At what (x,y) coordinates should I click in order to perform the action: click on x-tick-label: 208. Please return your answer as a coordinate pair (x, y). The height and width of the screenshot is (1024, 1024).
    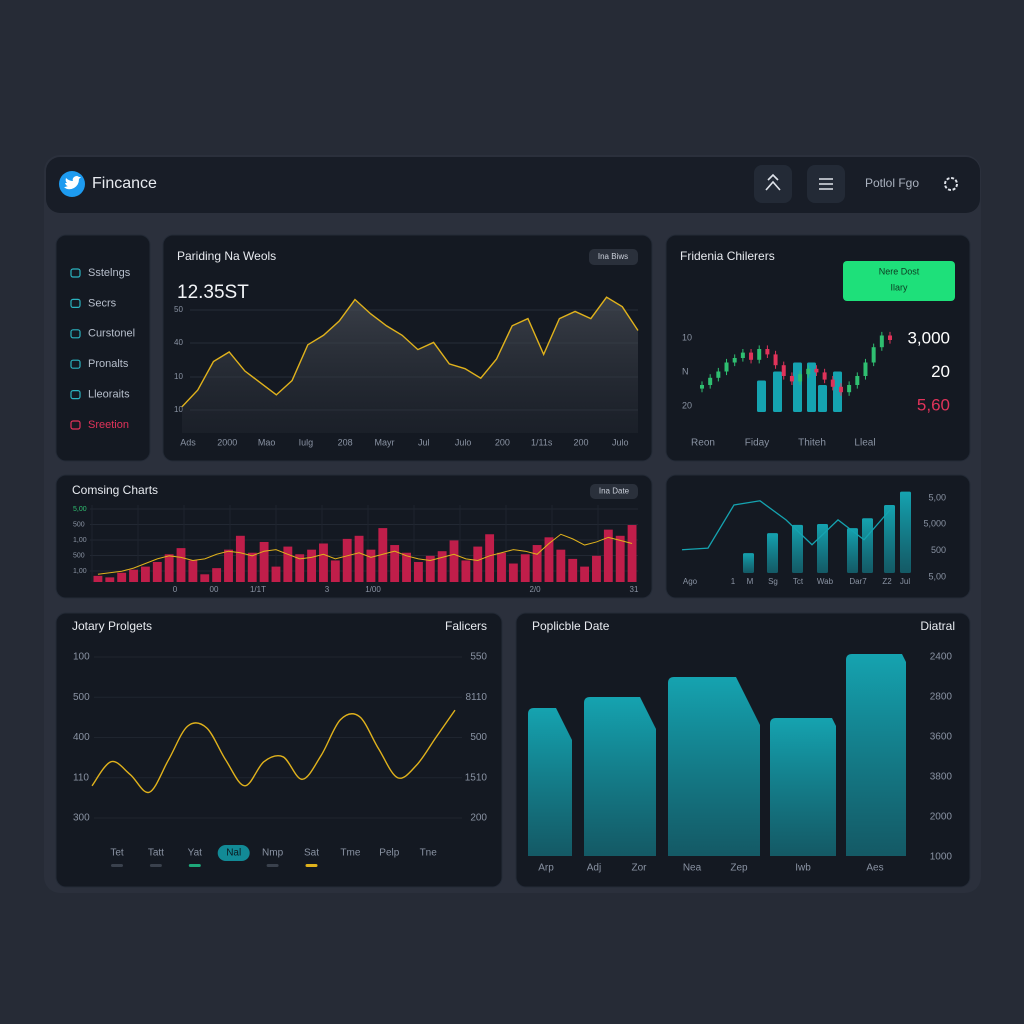
    Looking at the image, I should click on (345, 442).